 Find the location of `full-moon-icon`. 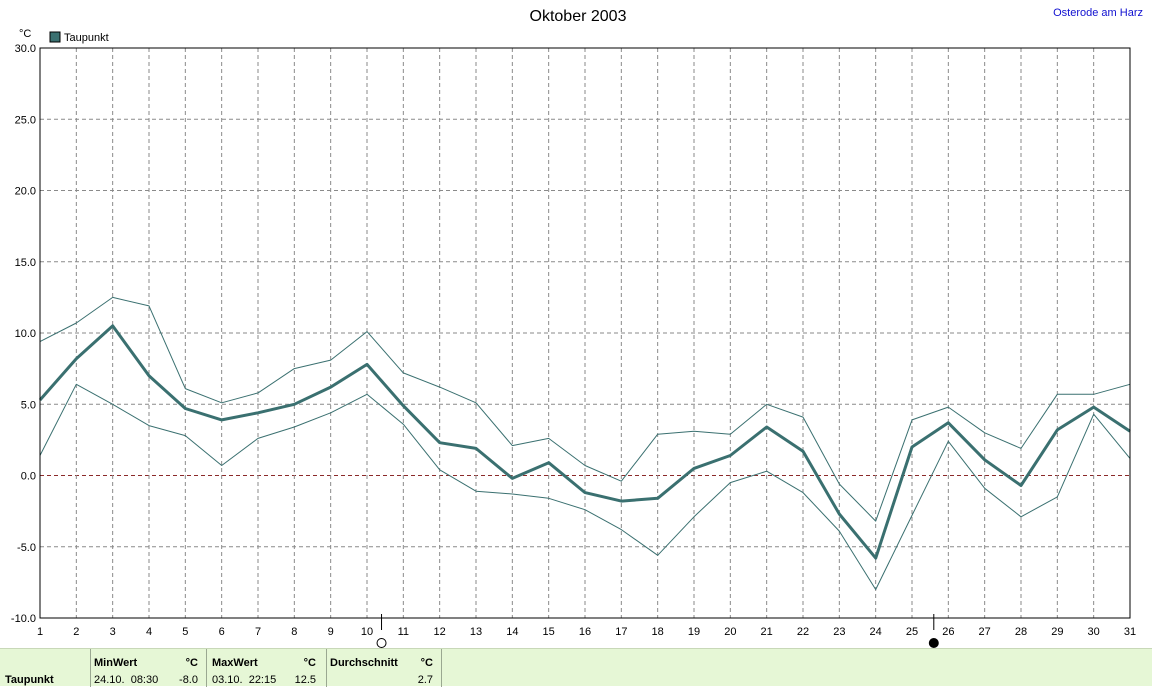

full-moon-icon is located at coordinates (381, 643).